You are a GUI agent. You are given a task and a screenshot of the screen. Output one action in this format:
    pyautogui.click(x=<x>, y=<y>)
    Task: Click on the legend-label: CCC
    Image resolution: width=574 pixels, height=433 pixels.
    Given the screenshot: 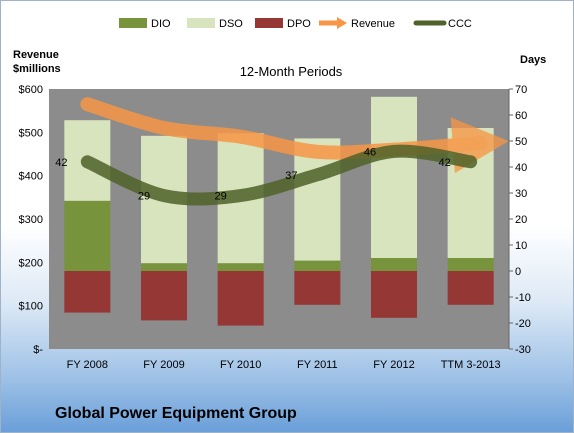 What is the action you would take?
    pyautogui.click(x=460, y=24)
    